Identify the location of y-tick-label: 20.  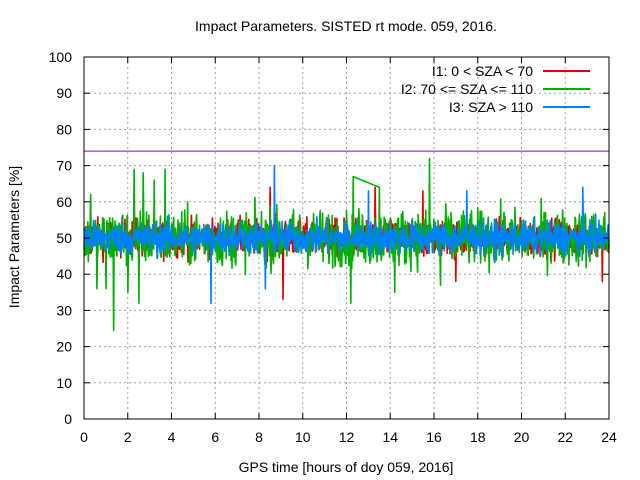
(64, 347).